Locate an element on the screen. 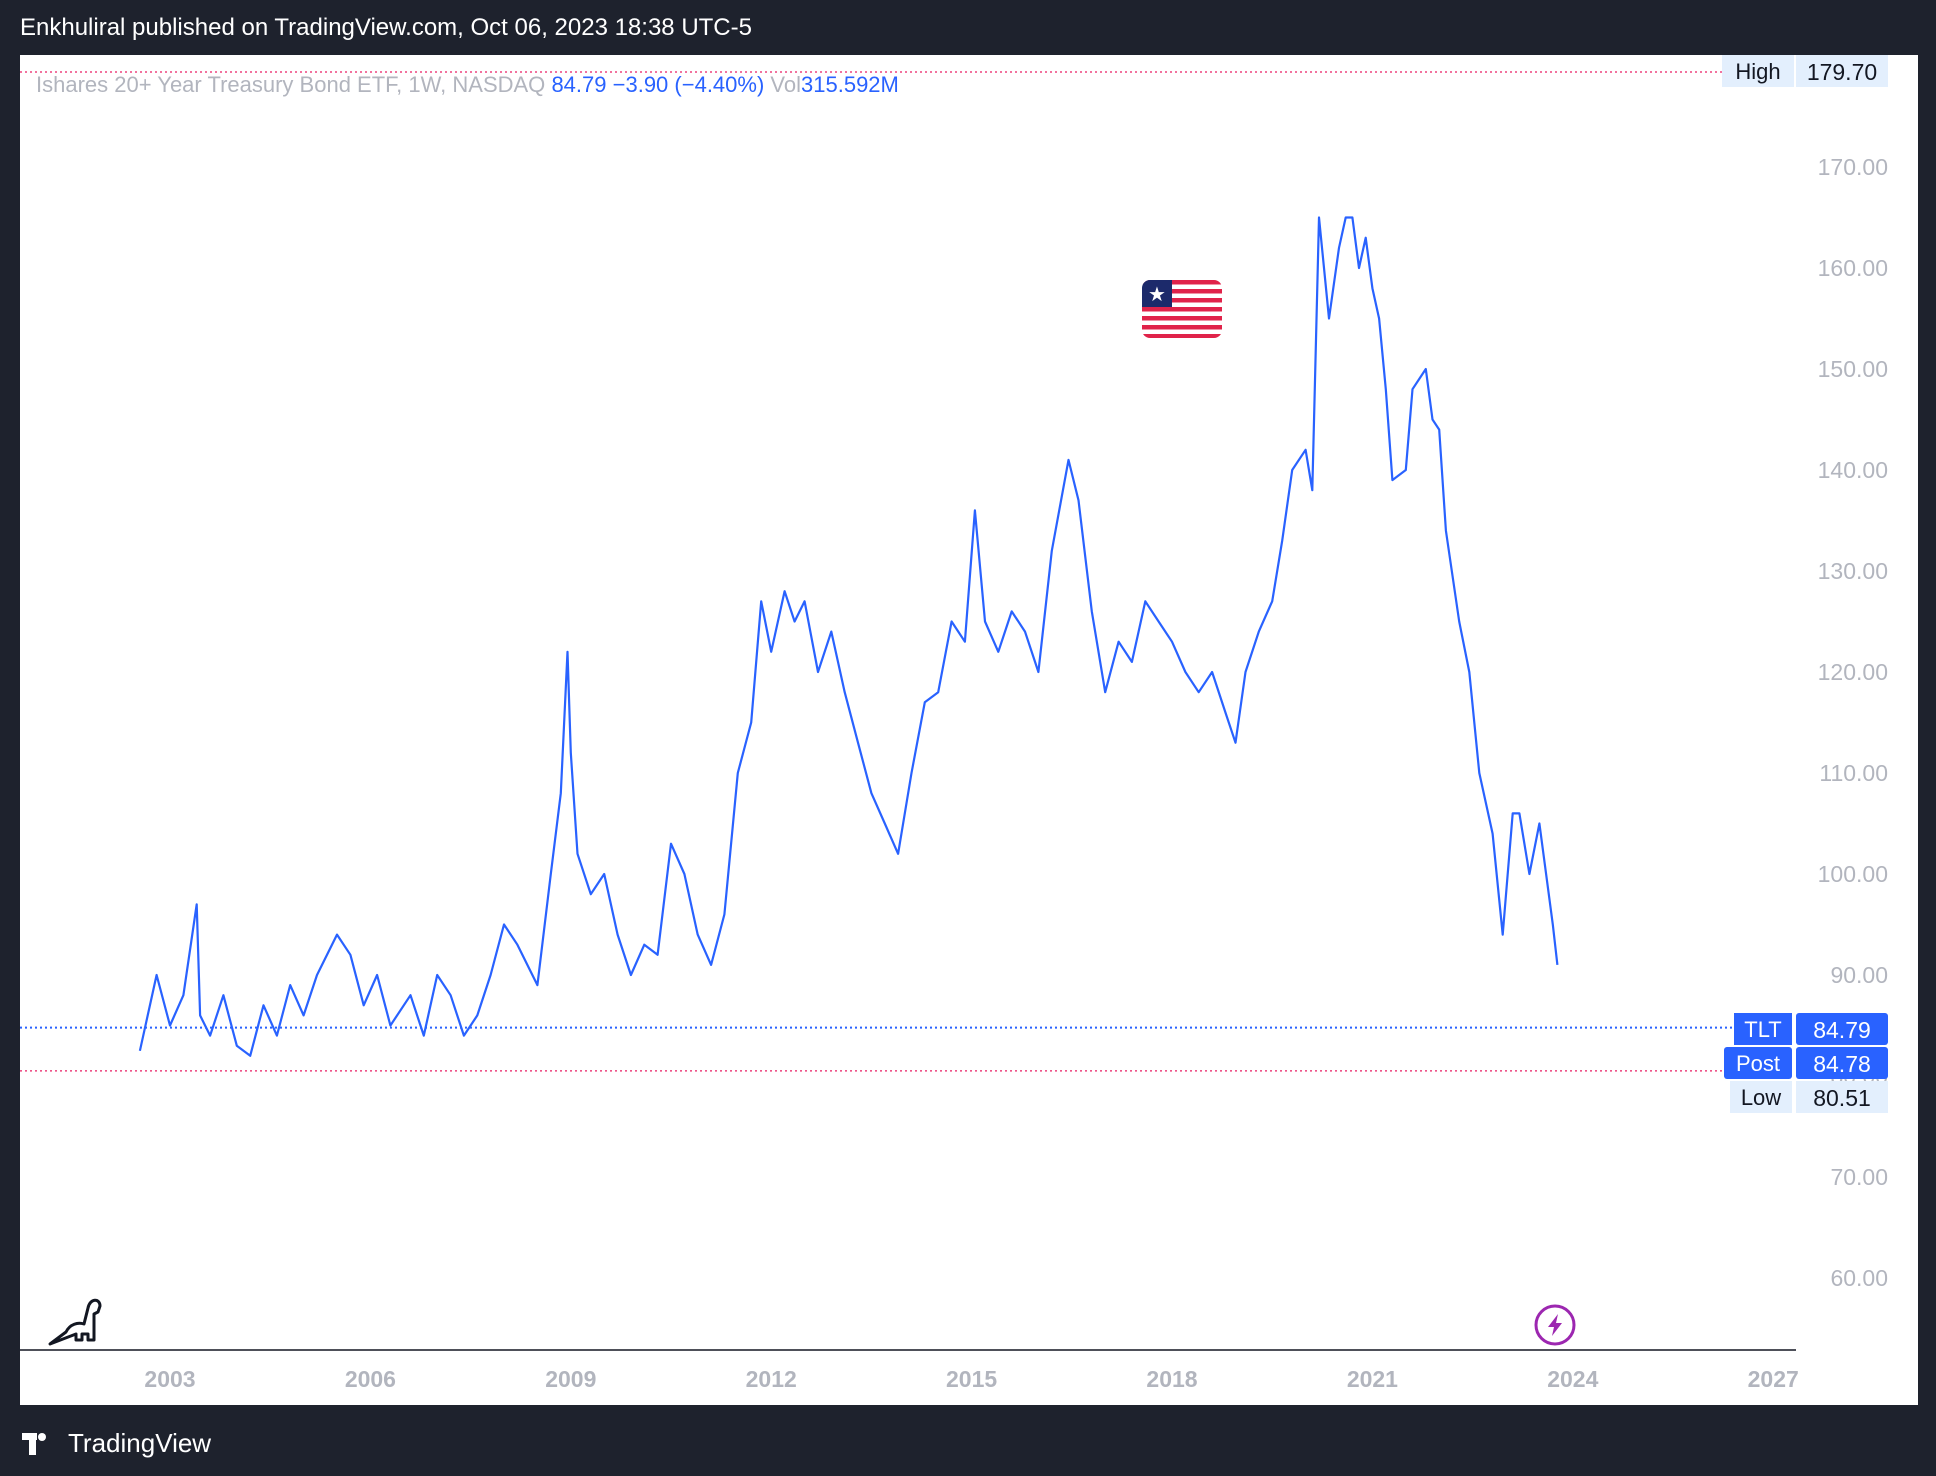 Image resolution: width=1936 pixels, height=1476 pixels. y-tick-label: 160.00 is located at coordinates (1853, 268).